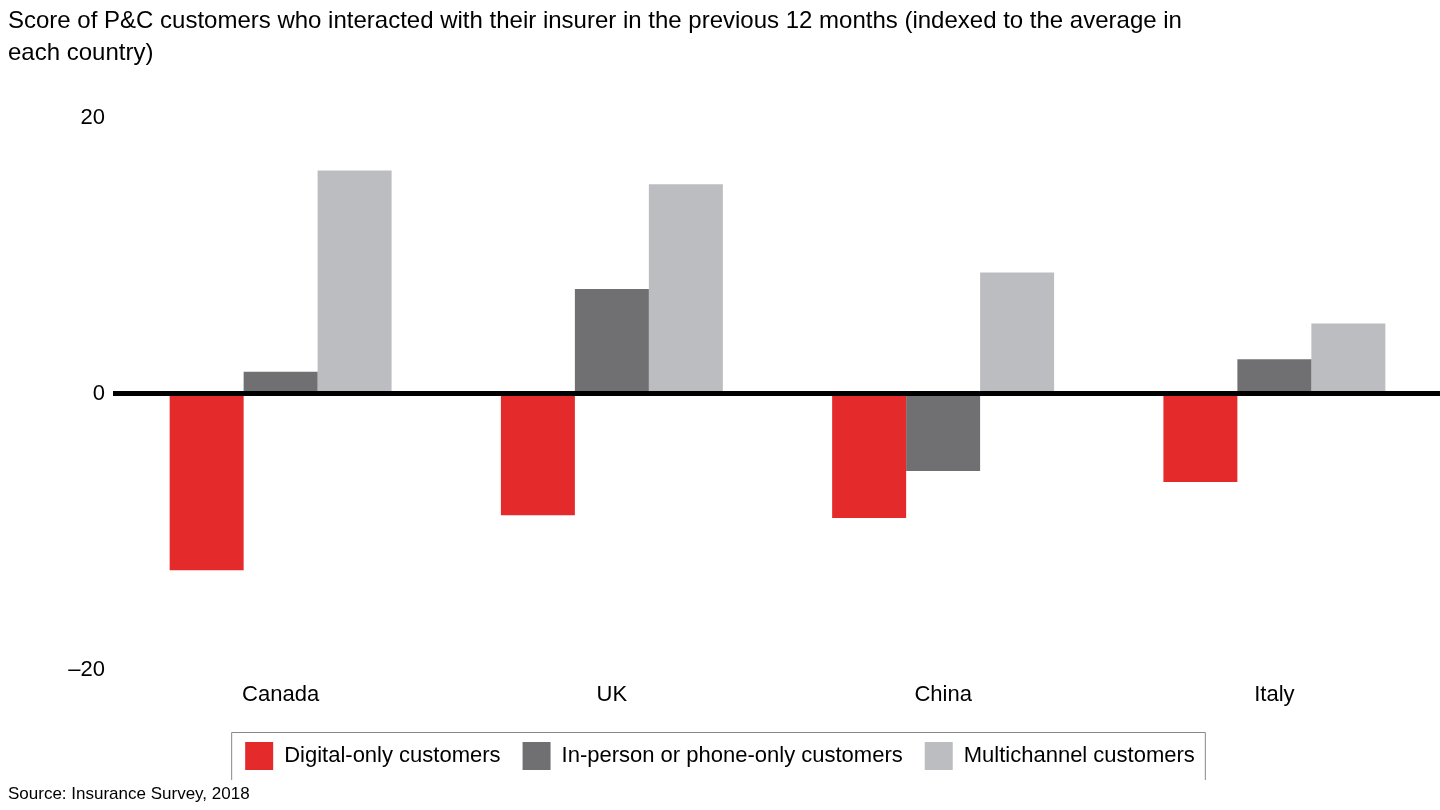 This screenshot has height=810, width=1440. I want to click on chart-title: Score of P&C customers who interacted with their insurer in the previous 12 months (indexed to the average in each country), so click(595, 36).